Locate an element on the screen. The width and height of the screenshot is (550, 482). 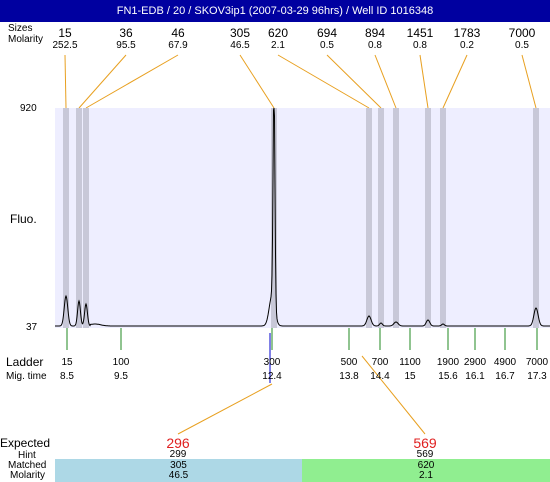
matched-bar: 620 is located at coordinates (426, 465).